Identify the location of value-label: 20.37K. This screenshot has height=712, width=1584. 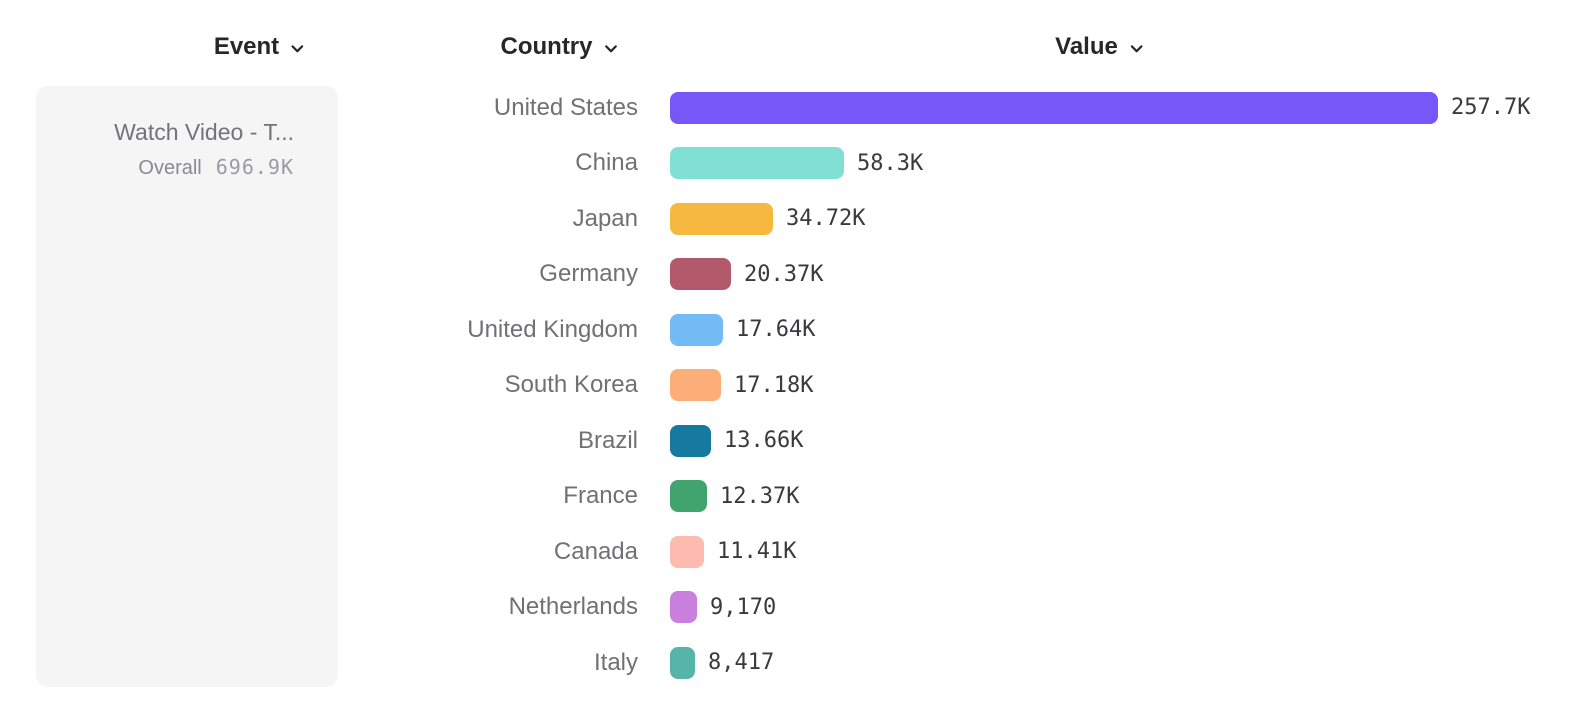
(784, 274).